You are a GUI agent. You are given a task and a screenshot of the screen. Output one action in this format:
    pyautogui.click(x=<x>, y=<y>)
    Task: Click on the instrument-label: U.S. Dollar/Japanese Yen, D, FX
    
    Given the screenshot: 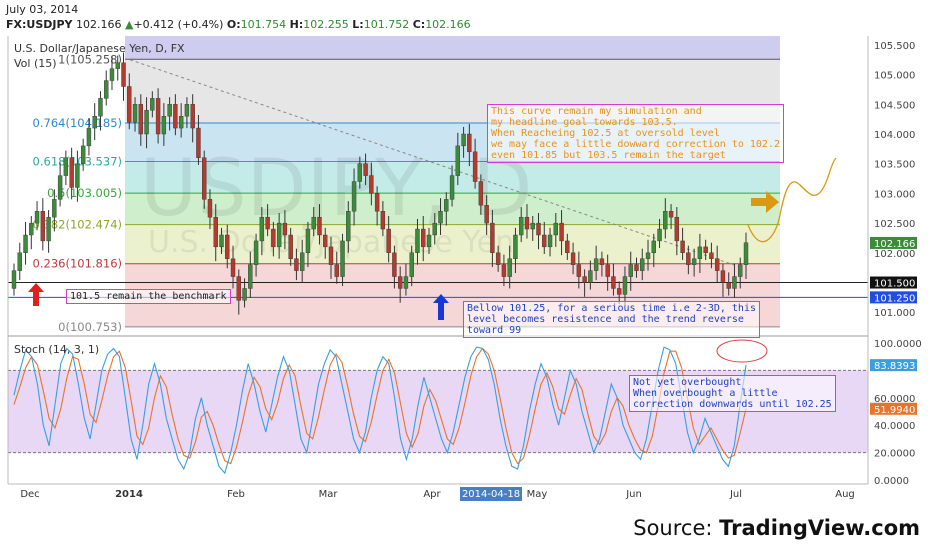 What is the action you would take?
    pyautogui.click(x=99, y=48)
    